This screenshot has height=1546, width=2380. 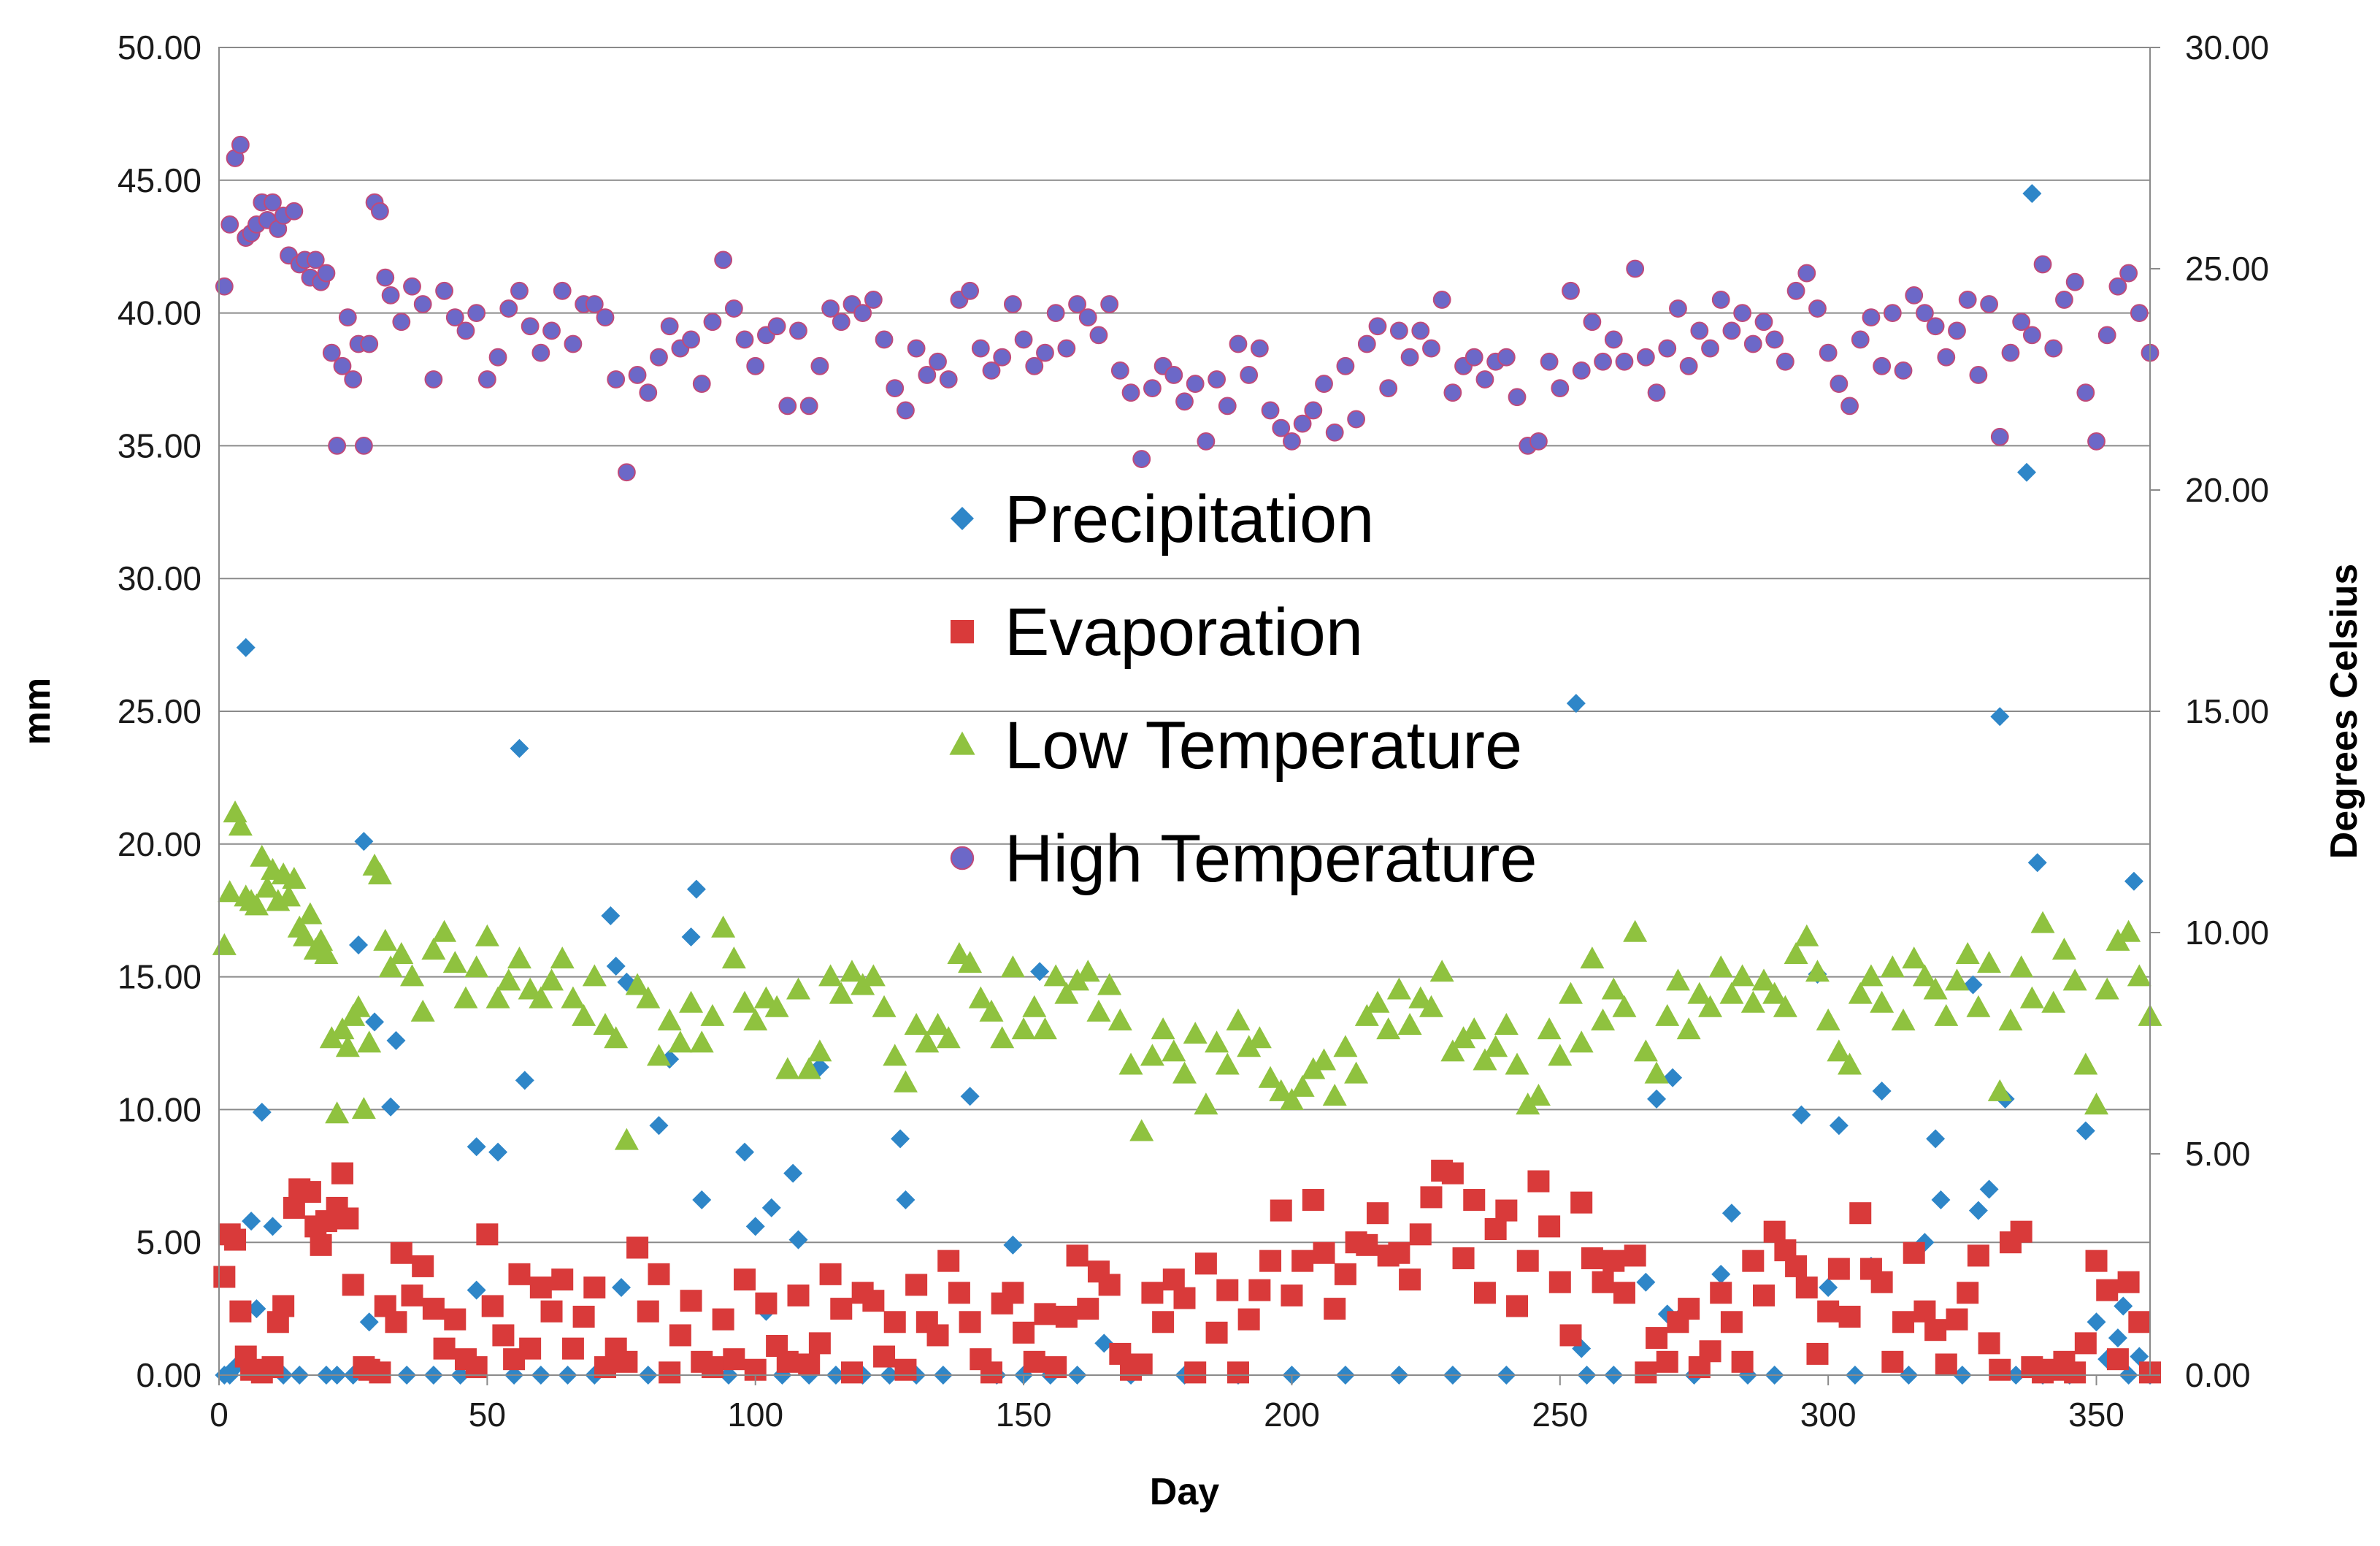 I want to click on legend-item: Precipitation, so click(x=1162, y=519).